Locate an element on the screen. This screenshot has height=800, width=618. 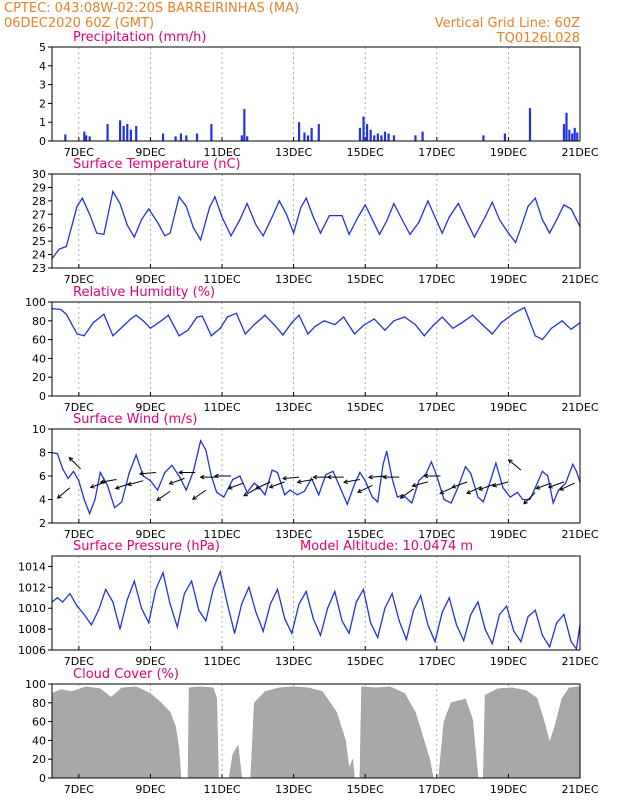
cloud-cover-plot-frame is located at coordinates (316, 731).